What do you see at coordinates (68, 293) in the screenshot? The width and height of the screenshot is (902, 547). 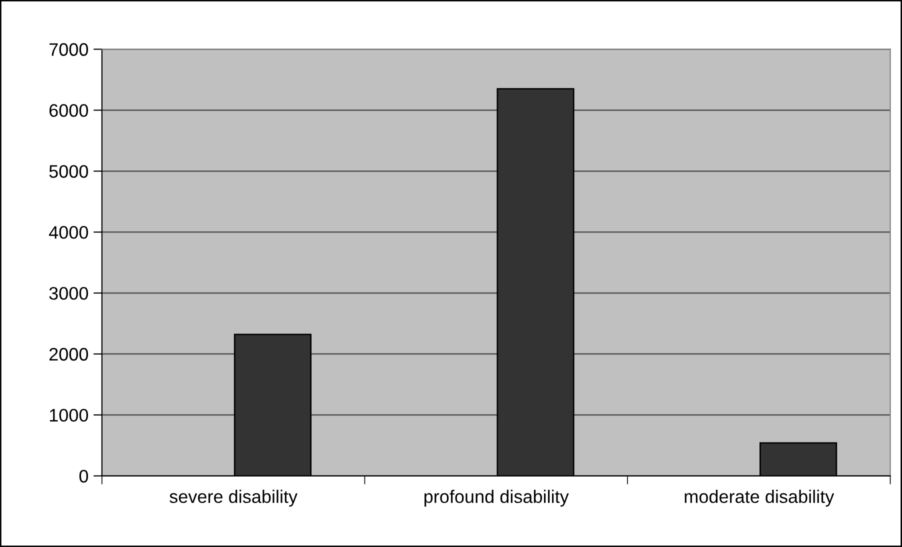 I see `y-tick-label: 3000` at bounding box center [68, 293].